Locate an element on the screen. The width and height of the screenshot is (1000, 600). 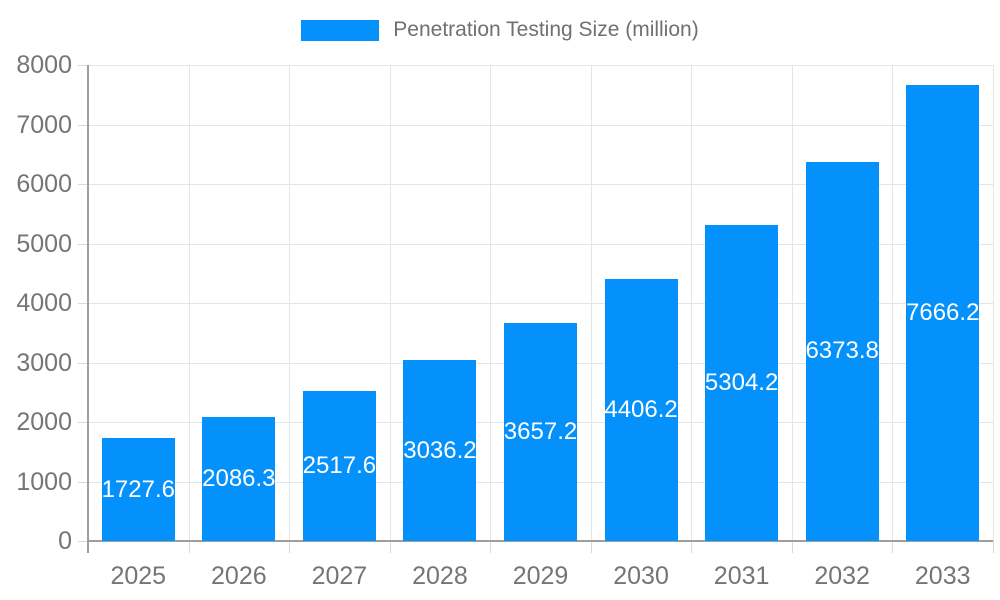
bar-value-label: 4406.2 is located at coordinates (641, 409).